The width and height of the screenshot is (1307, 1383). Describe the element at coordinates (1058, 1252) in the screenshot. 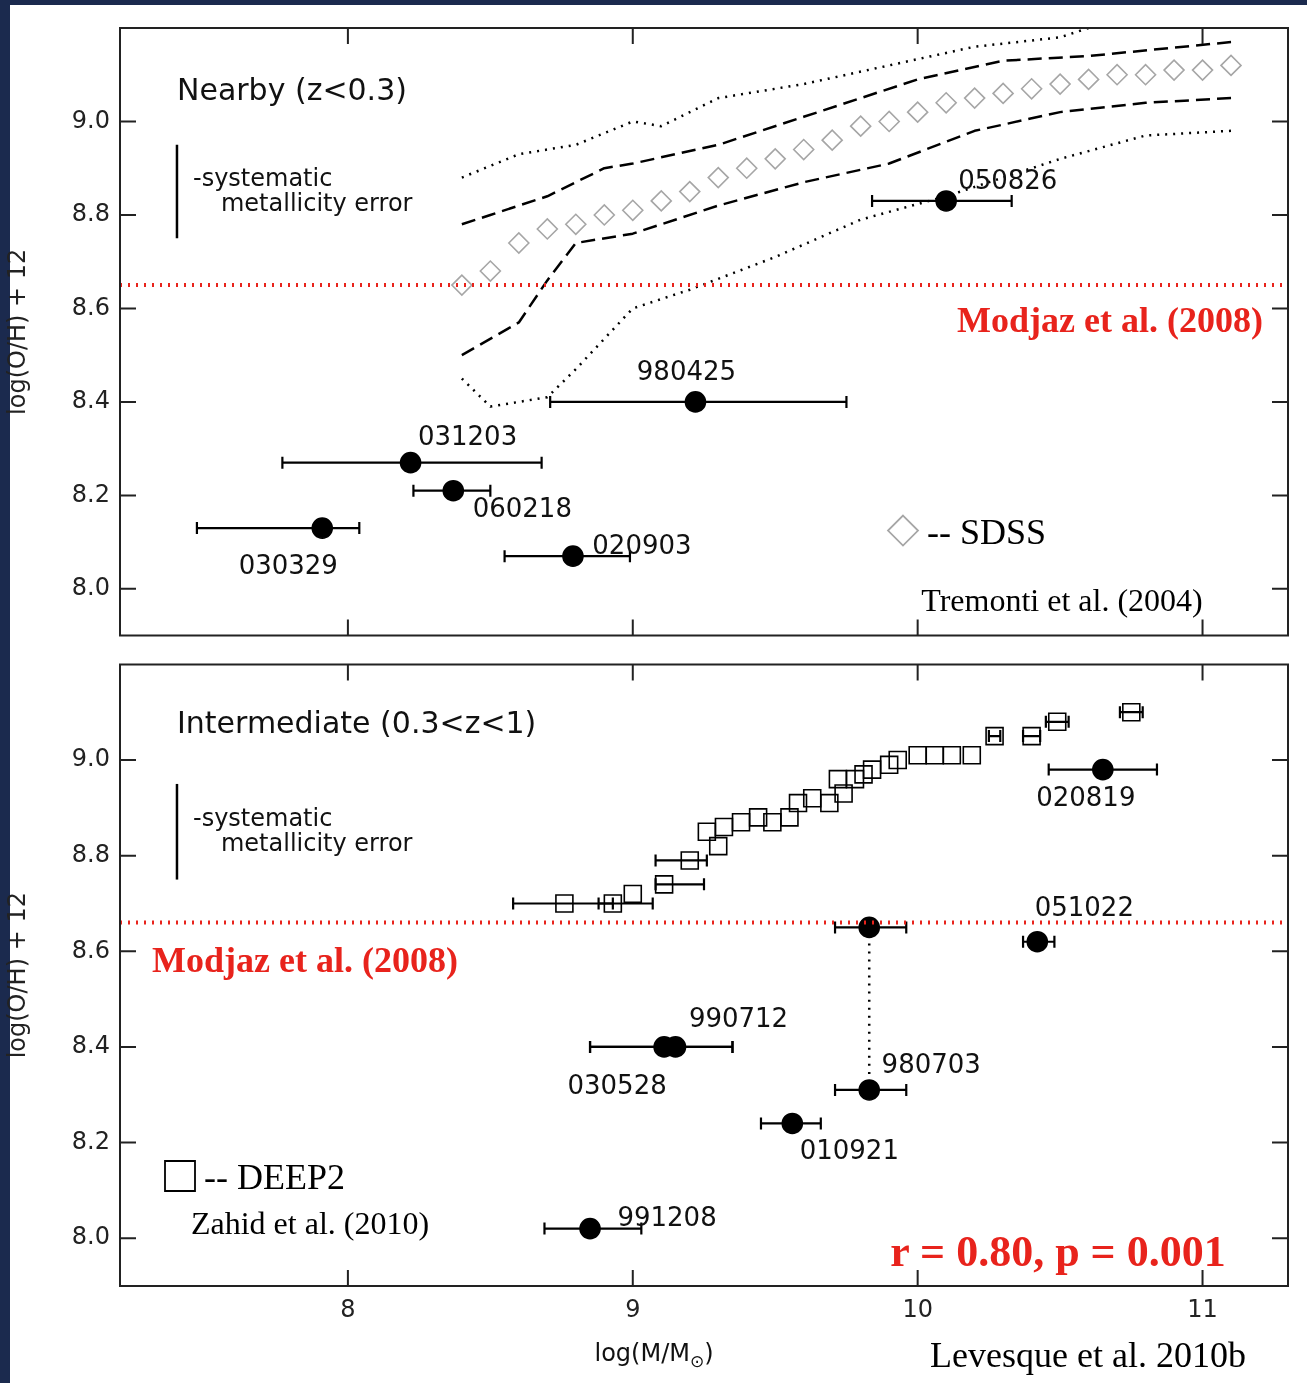

I see `annotation: r = 0.80, p = 0.001` at that location.